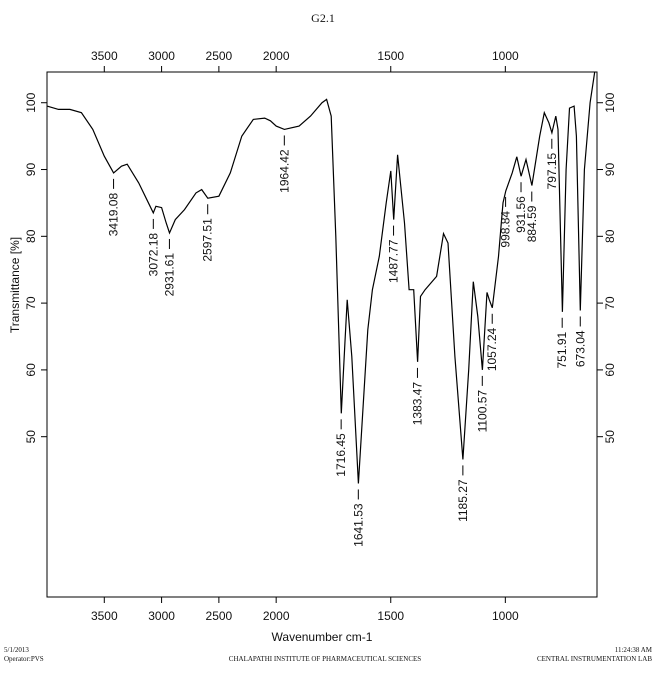 This screenshot has width=658, height=674. Describe the element at coordinates (394, 261) in the screenshot. I see `peak-label: 1487.77` at that location.